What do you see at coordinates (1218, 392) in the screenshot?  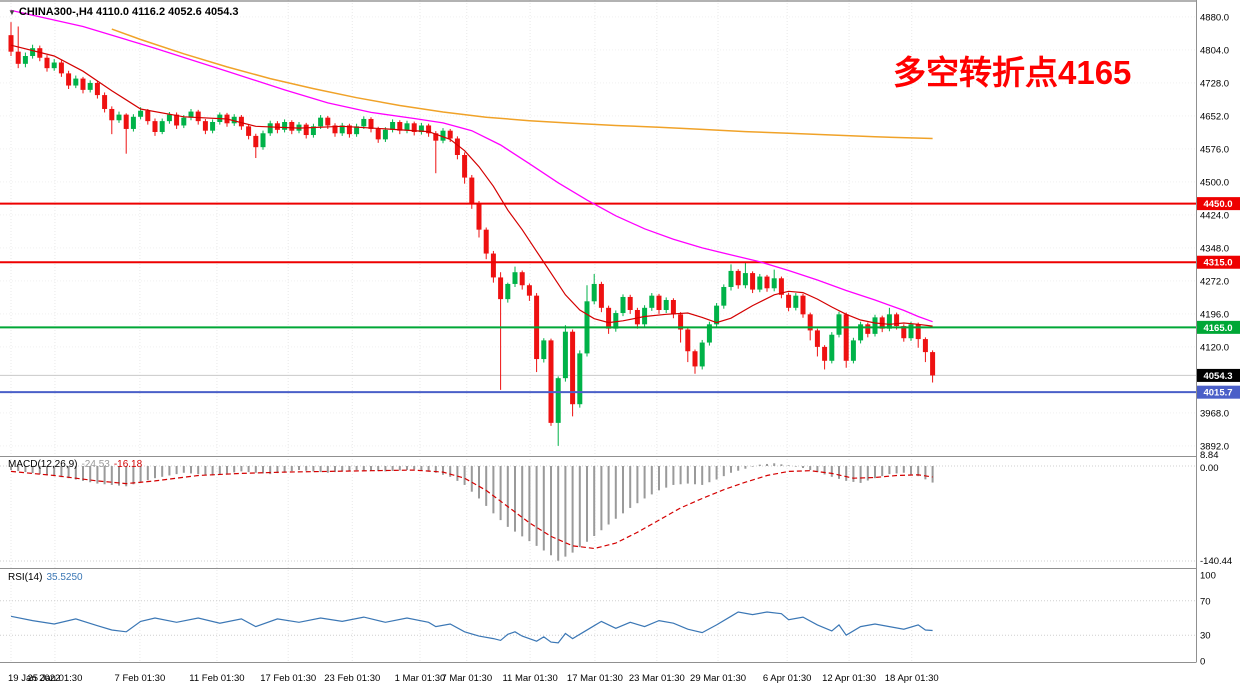 I see `price-badge-4015.7` at bounding box center [1218, 392].